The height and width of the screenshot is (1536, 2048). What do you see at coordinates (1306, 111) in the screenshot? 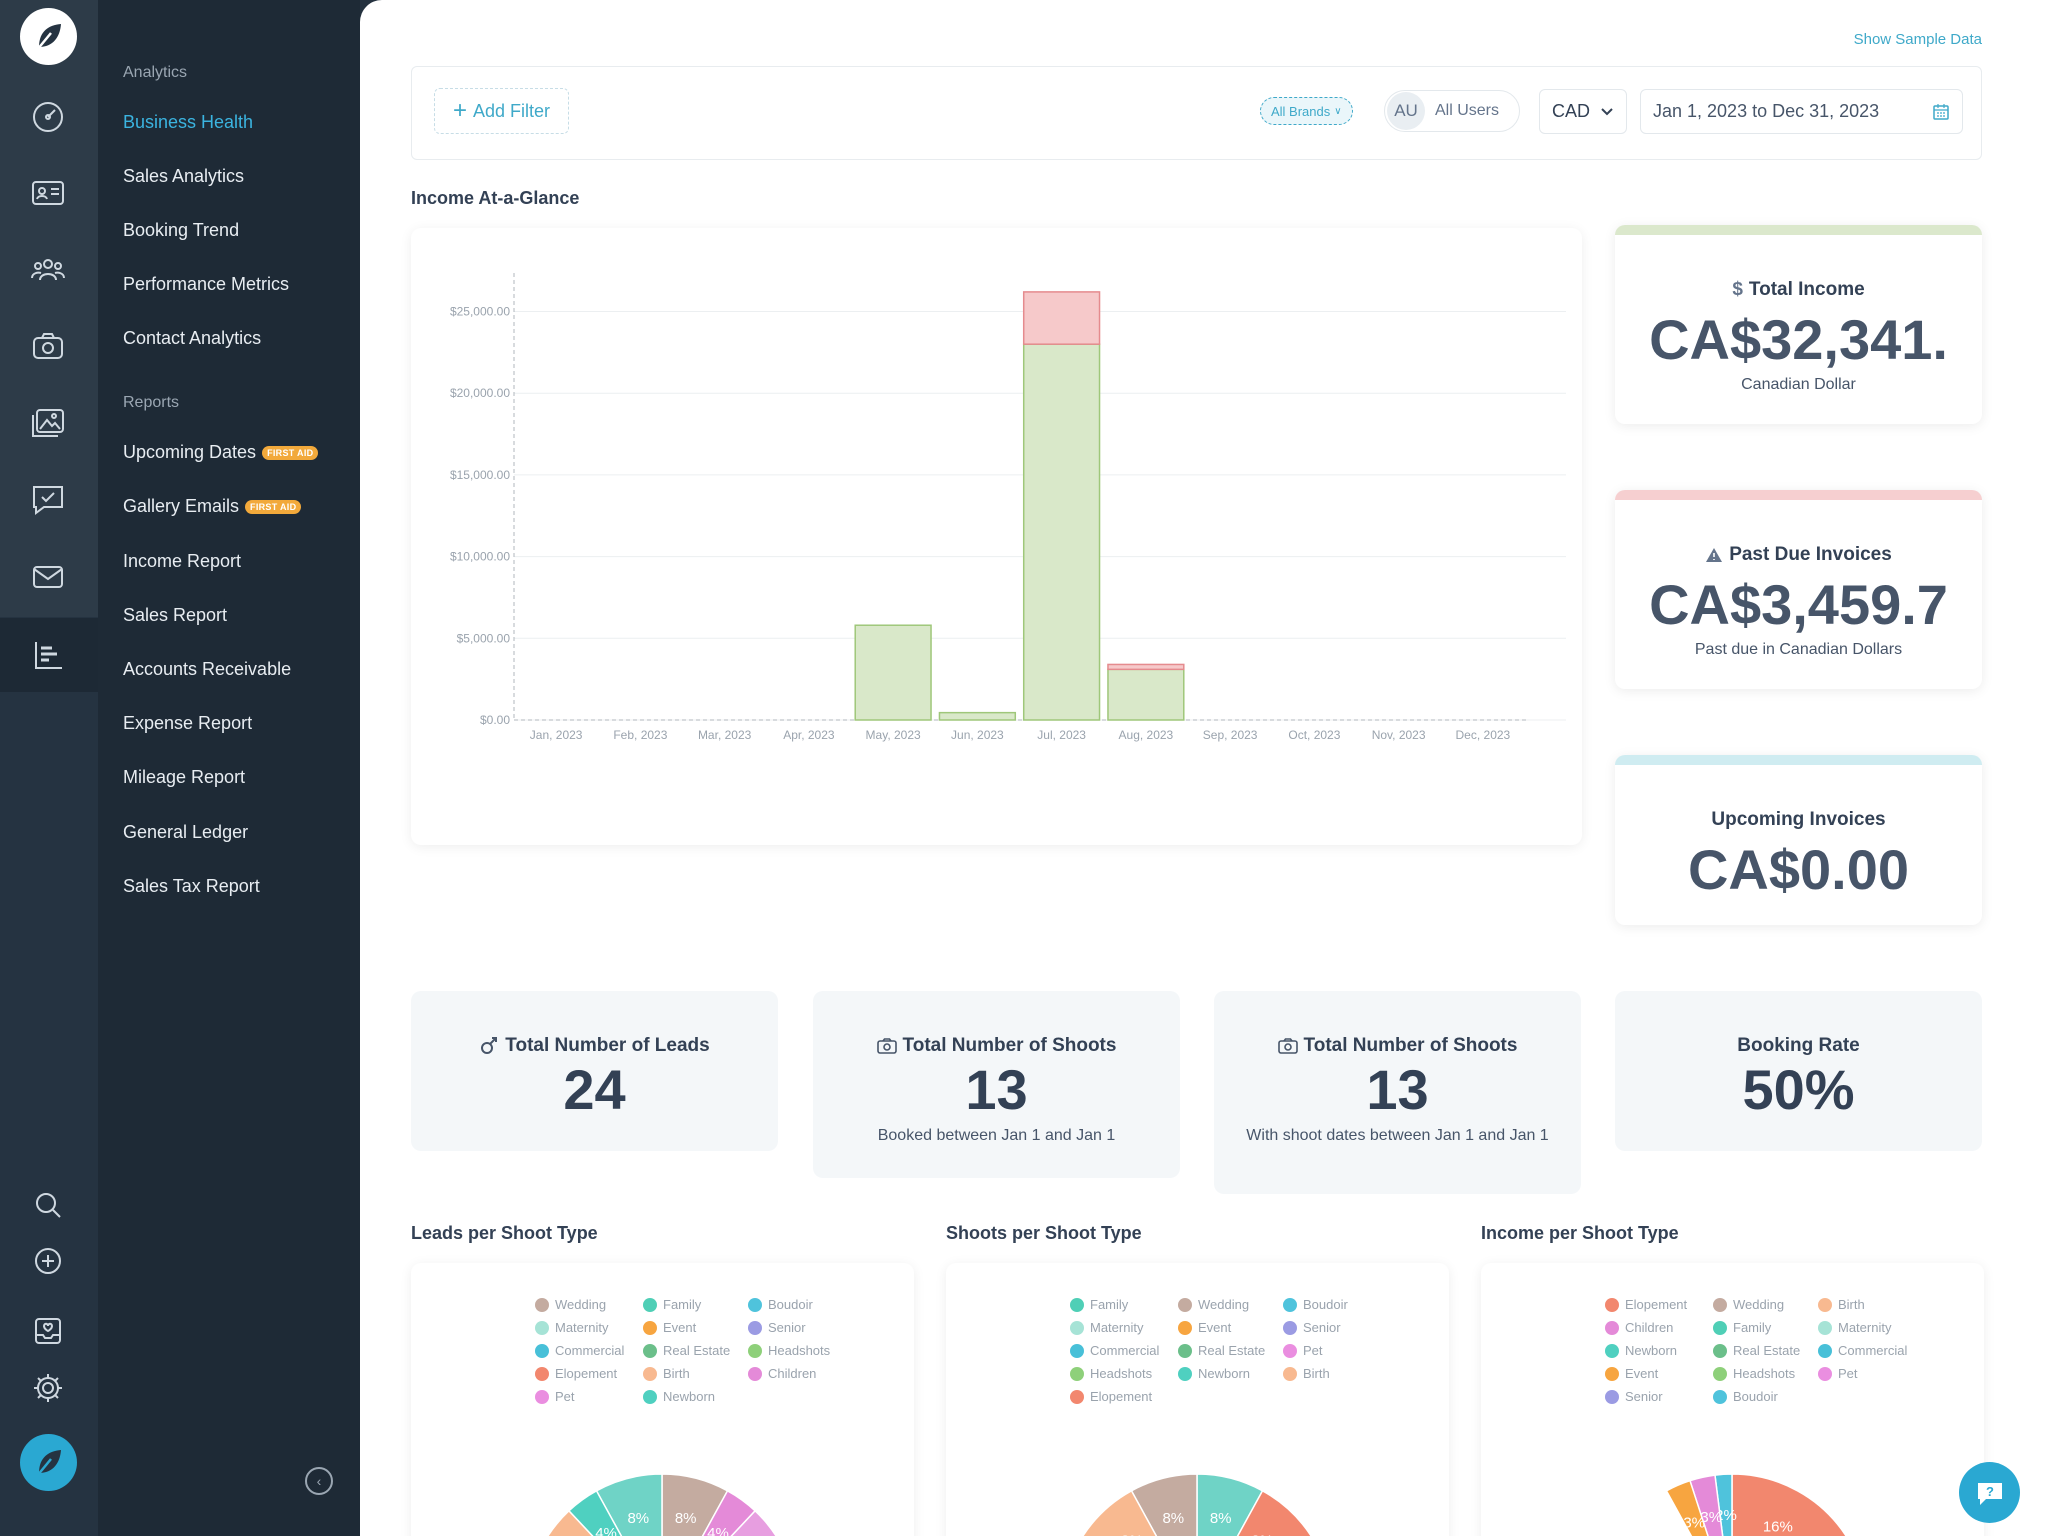
I see `brands-filter: All Brands ∨` at bounding box center [1306, 111].